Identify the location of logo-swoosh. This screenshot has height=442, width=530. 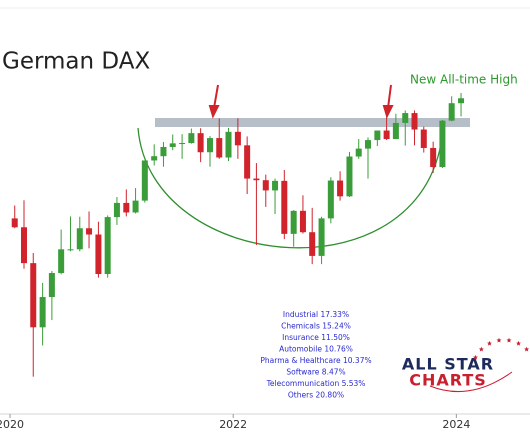
(471, 381).